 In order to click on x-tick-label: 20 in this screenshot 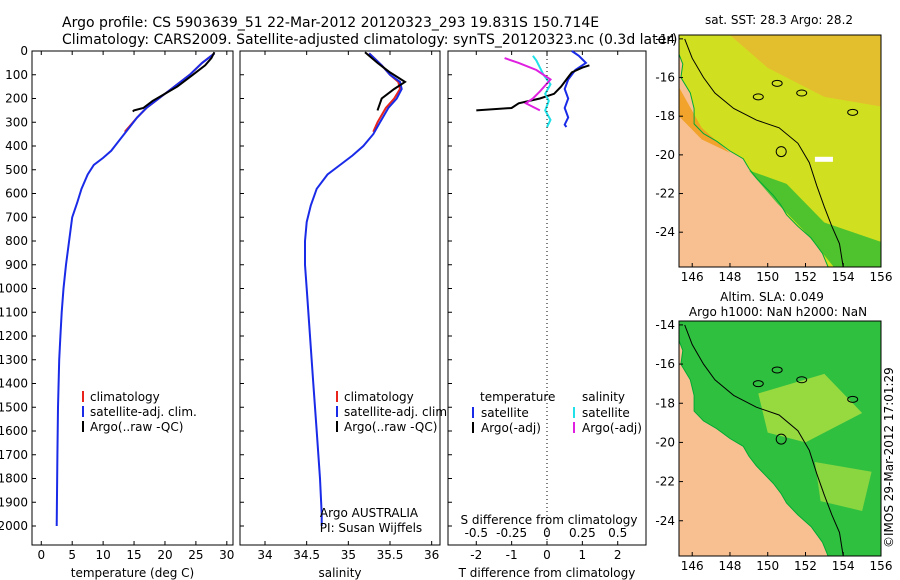, I will do `click(164, 555)`.